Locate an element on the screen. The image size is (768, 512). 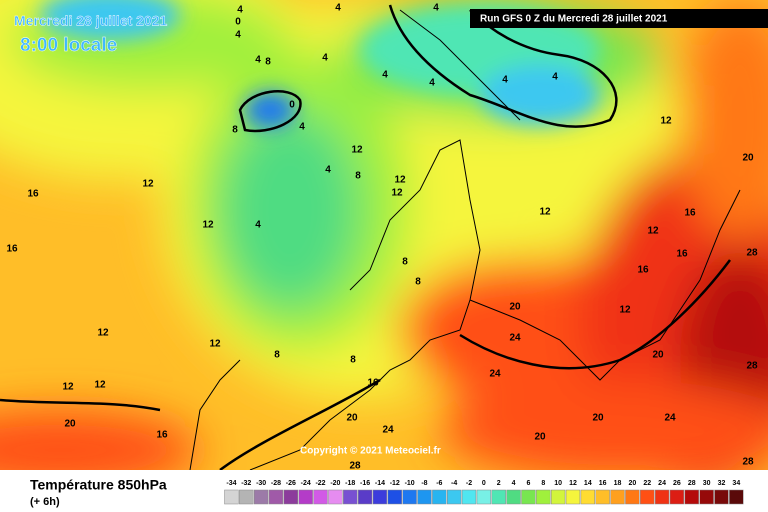
run-box is located at coordinates (619, 18).